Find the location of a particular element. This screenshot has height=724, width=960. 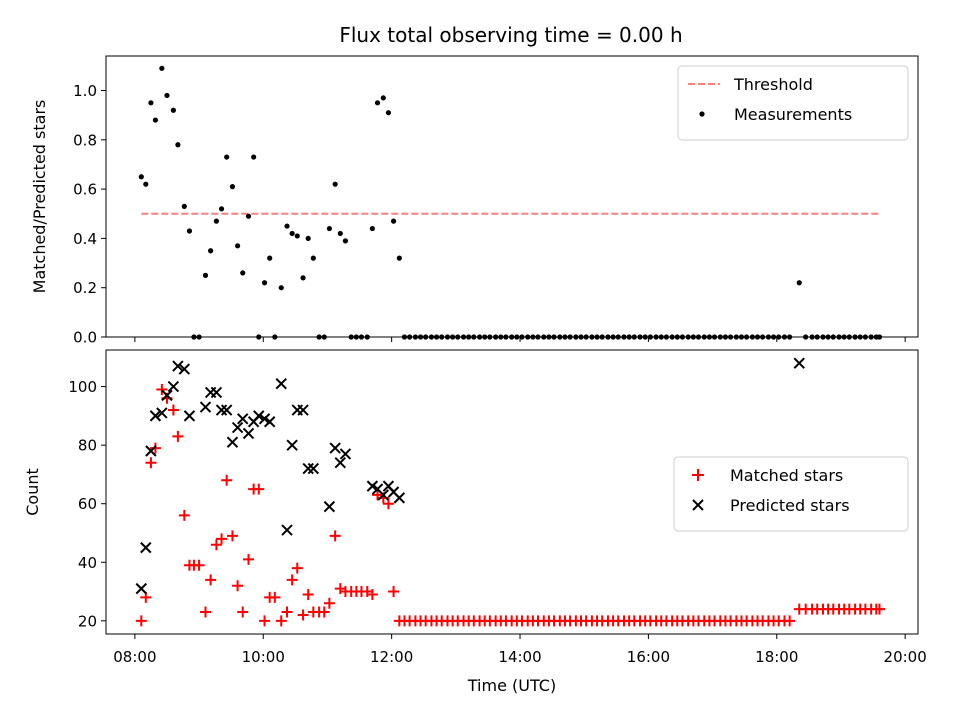

figure-title: Flux total observing time = 0.00 h is located at coordinates (510, 35).